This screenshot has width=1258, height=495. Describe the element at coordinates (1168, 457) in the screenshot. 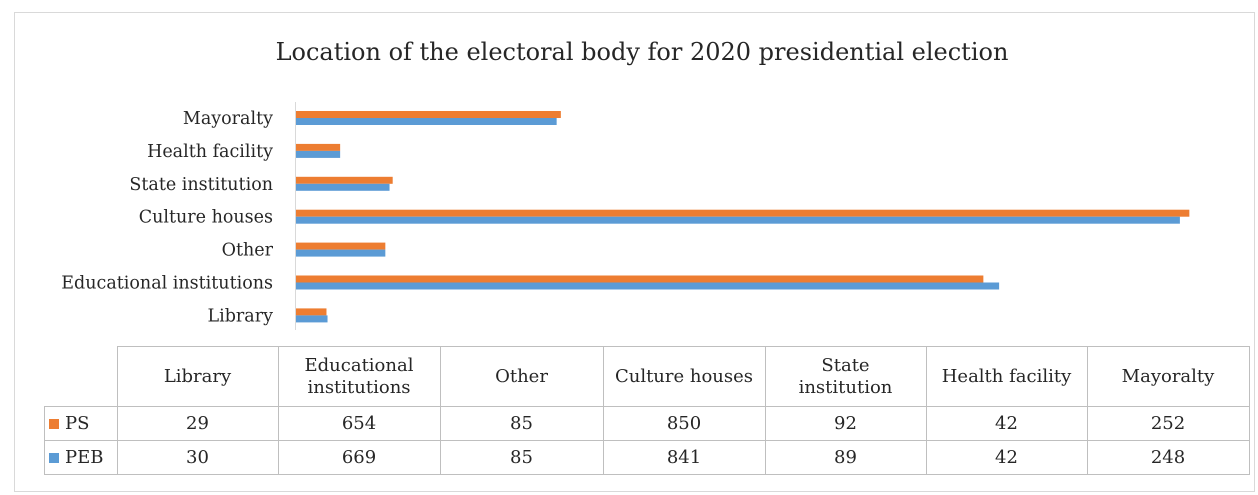

I see `table-value-cell: 248` at that location.